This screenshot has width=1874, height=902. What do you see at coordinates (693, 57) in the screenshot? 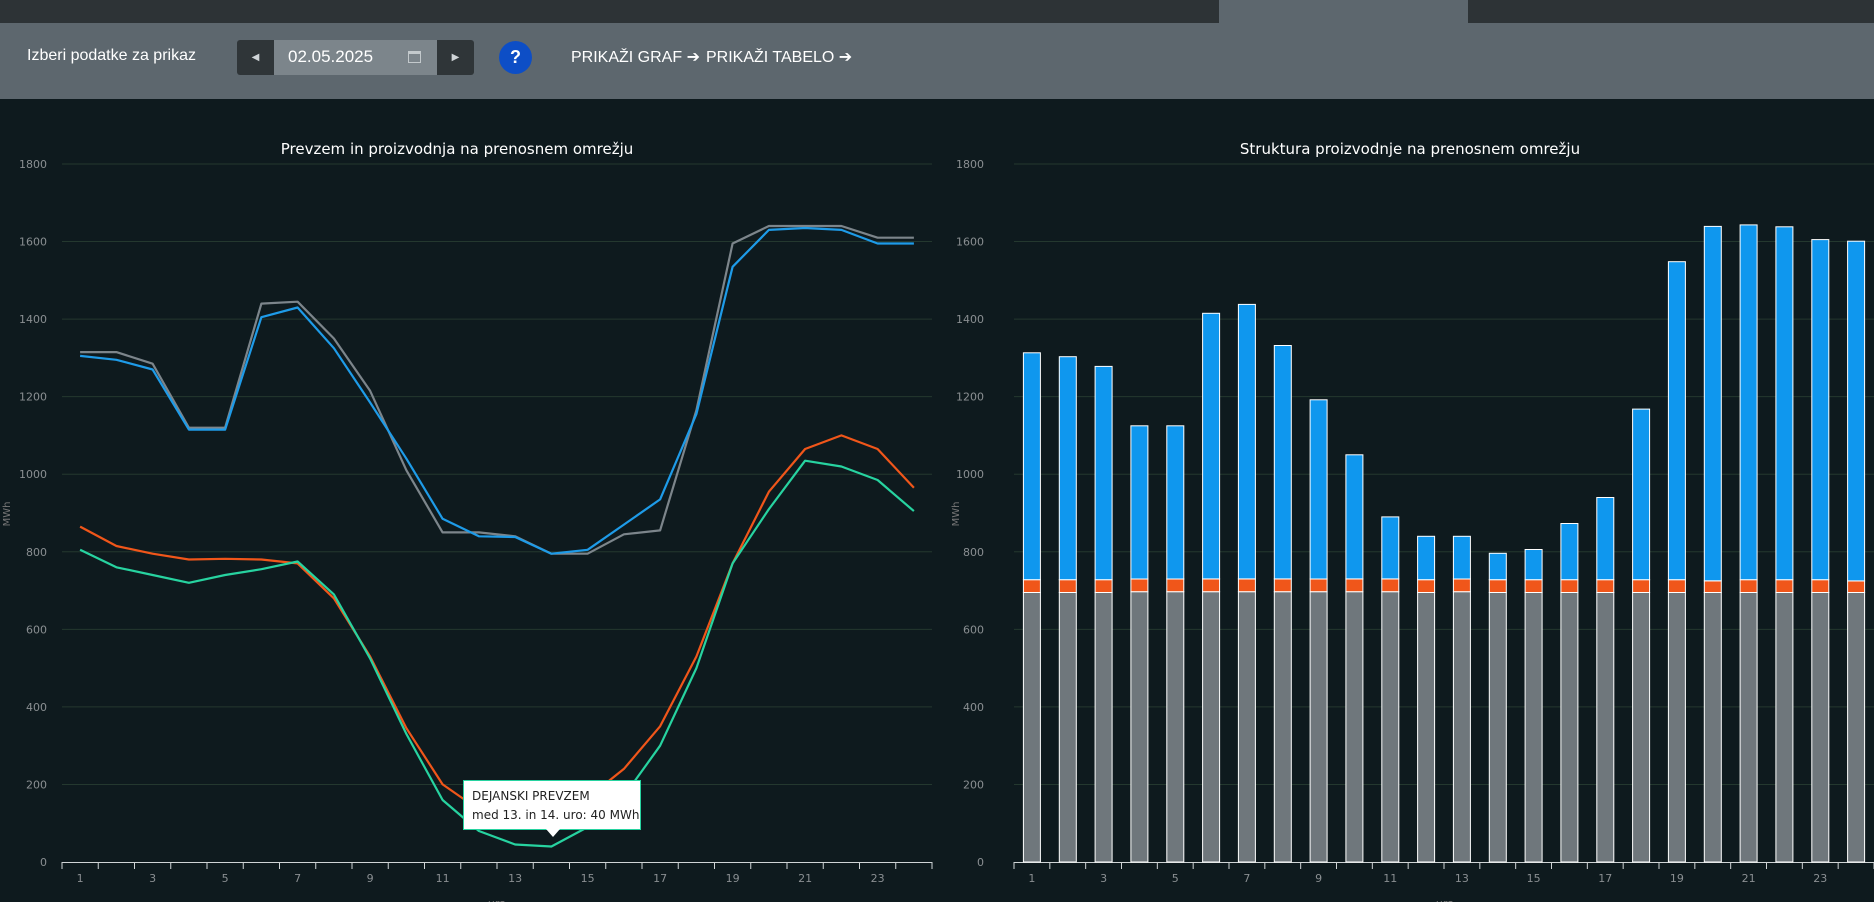
I see `arrow-right-icon: ➔` at bounding box center [693, 57].